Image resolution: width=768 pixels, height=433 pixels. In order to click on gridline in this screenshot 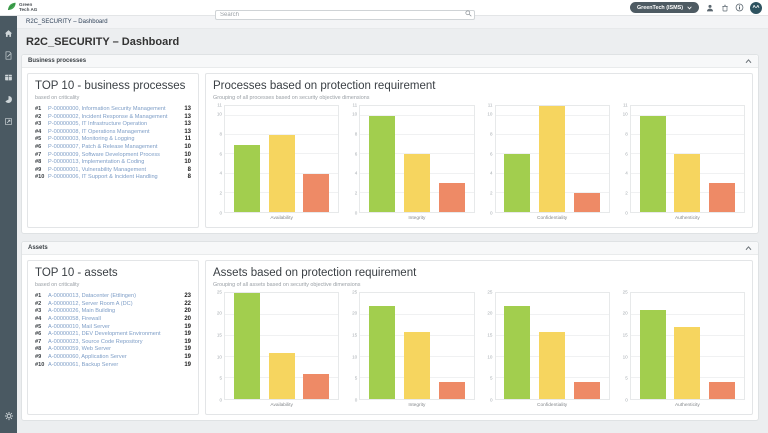, I will do `click(687, 314)`.